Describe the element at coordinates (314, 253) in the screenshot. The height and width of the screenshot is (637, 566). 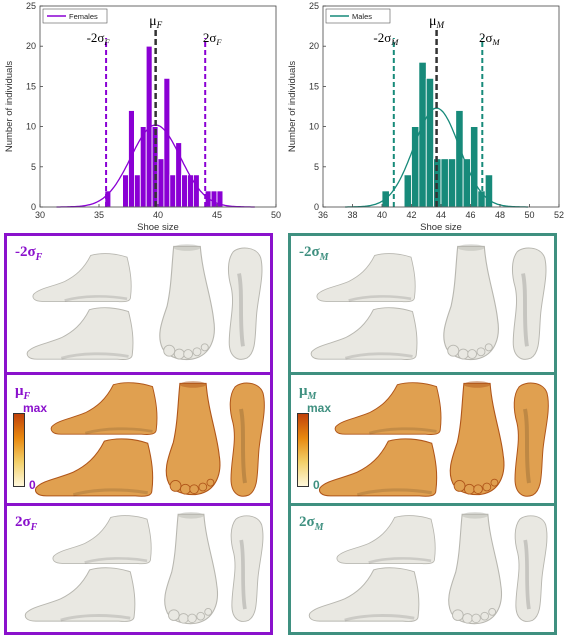
I see `male-minus2sd-label: -2σM` at that location.